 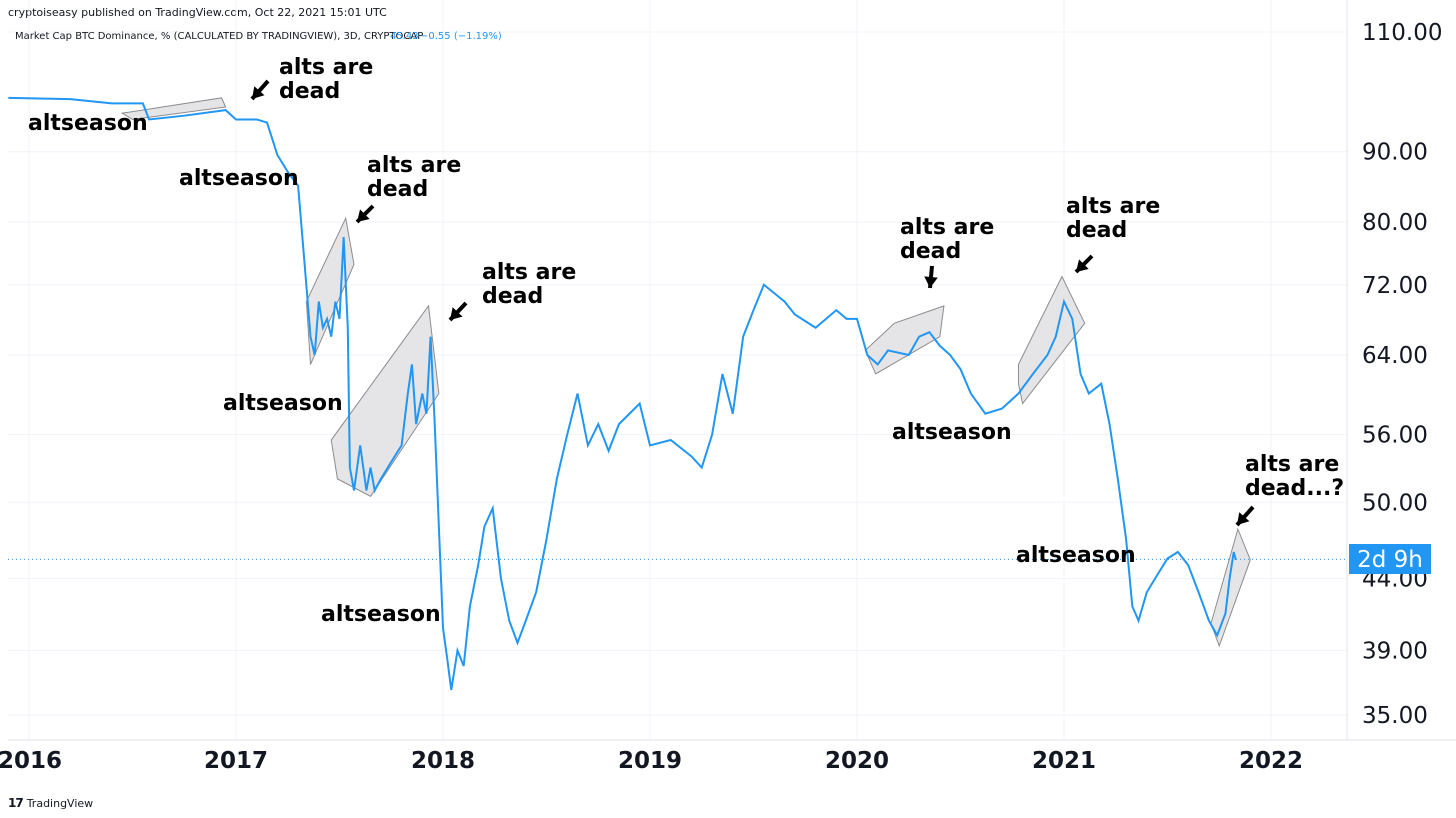 What do you see at coordinates (60, 803) in the screenshot?
I see `tradingview-brand: TradingView` at bounding box center [60, 803].